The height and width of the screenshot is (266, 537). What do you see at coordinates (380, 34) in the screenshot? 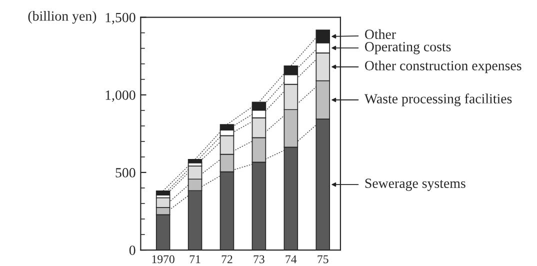
I see `legend-label: Other` at bounding box center [380, 34].